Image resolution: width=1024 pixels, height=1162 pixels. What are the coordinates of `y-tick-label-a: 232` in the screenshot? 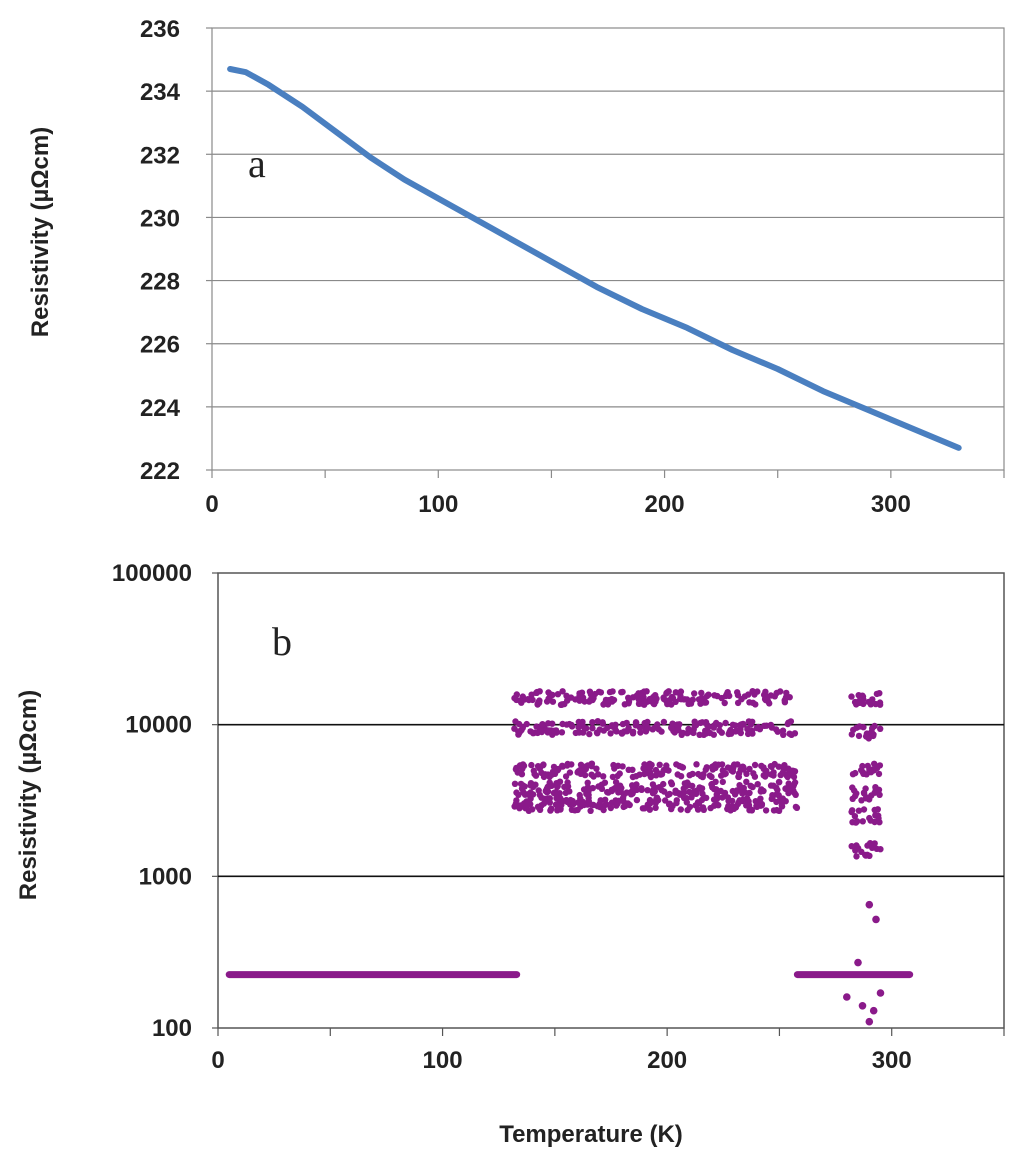 It's located at (160, 155).